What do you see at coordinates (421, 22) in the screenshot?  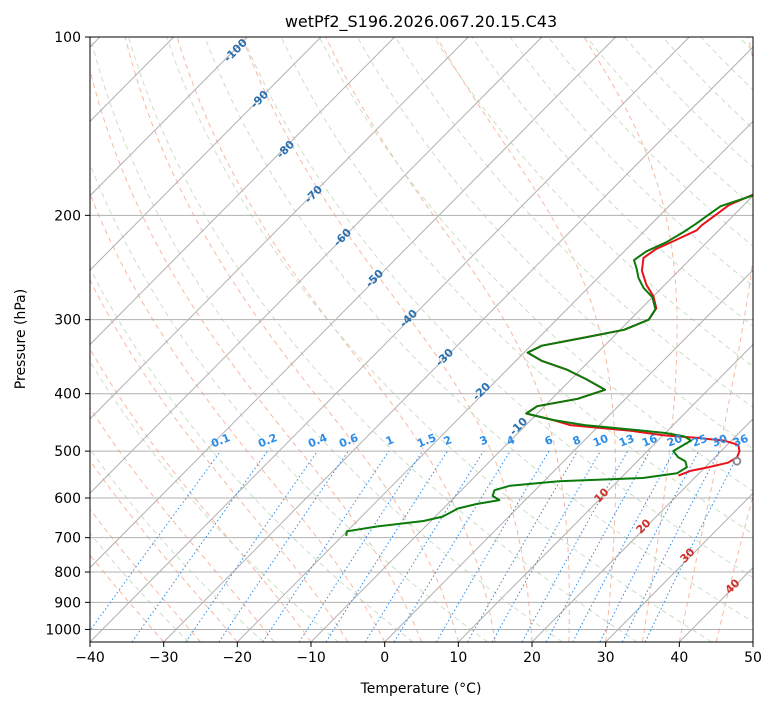 I see `chart-title: wetPf2_S196.2026.067.20.15.C43` at bounding box center [421, 22].